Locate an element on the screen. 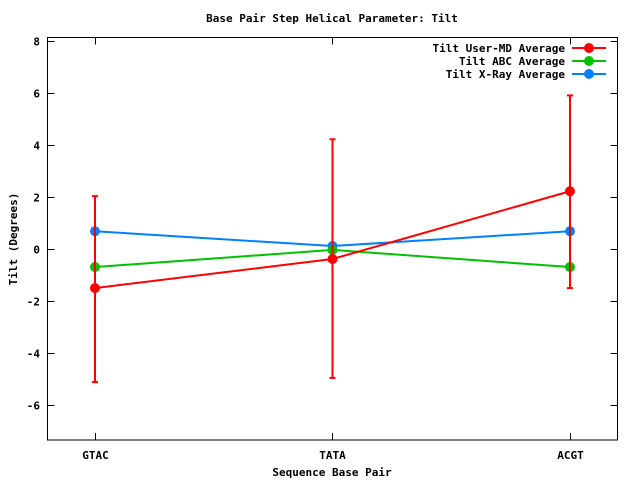  x-tick-label: ACGT is located at coordinates (570, 455).